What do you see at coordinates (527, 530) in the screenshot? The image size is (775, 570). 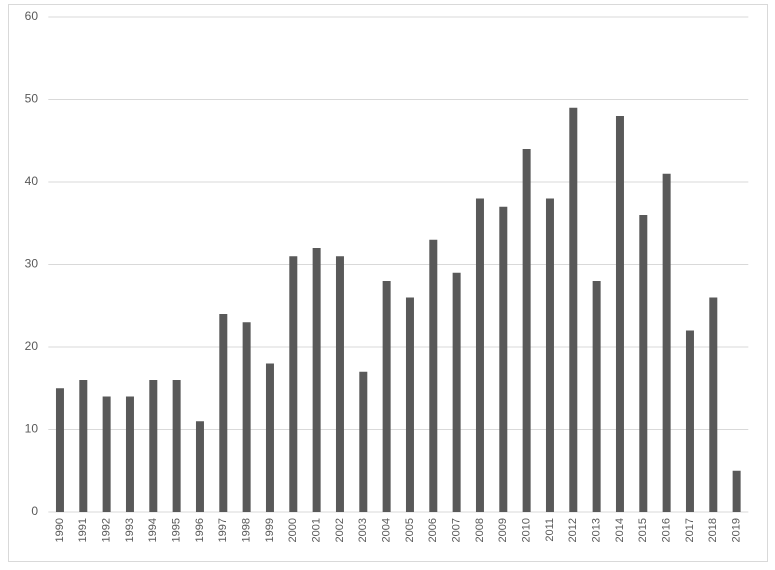 I see `x-tick-label: 2010` at bounding box center [527, 530].